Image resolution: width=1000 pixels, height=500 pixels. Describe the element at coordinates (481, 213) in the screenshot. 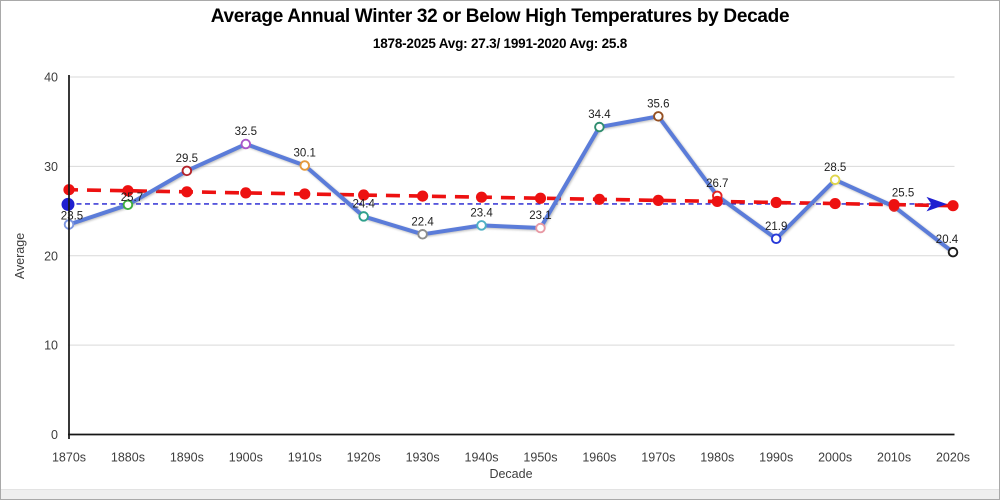

I see `data-point-label: 23.4` at that location.